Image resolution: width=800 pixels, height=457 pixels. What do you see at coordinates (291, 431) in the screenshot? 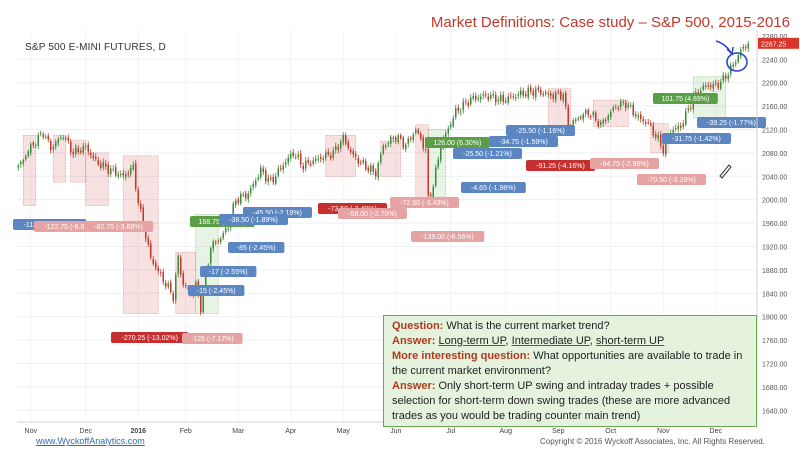
I see `x-tick-label: Apr` at bounding box center [291, 431].